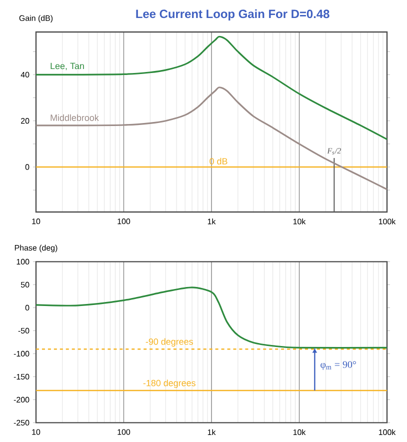 This screenshot has height=442, width=407. I want to click on annotation: φ$_{m}$ = 90°, so click(338, 365).